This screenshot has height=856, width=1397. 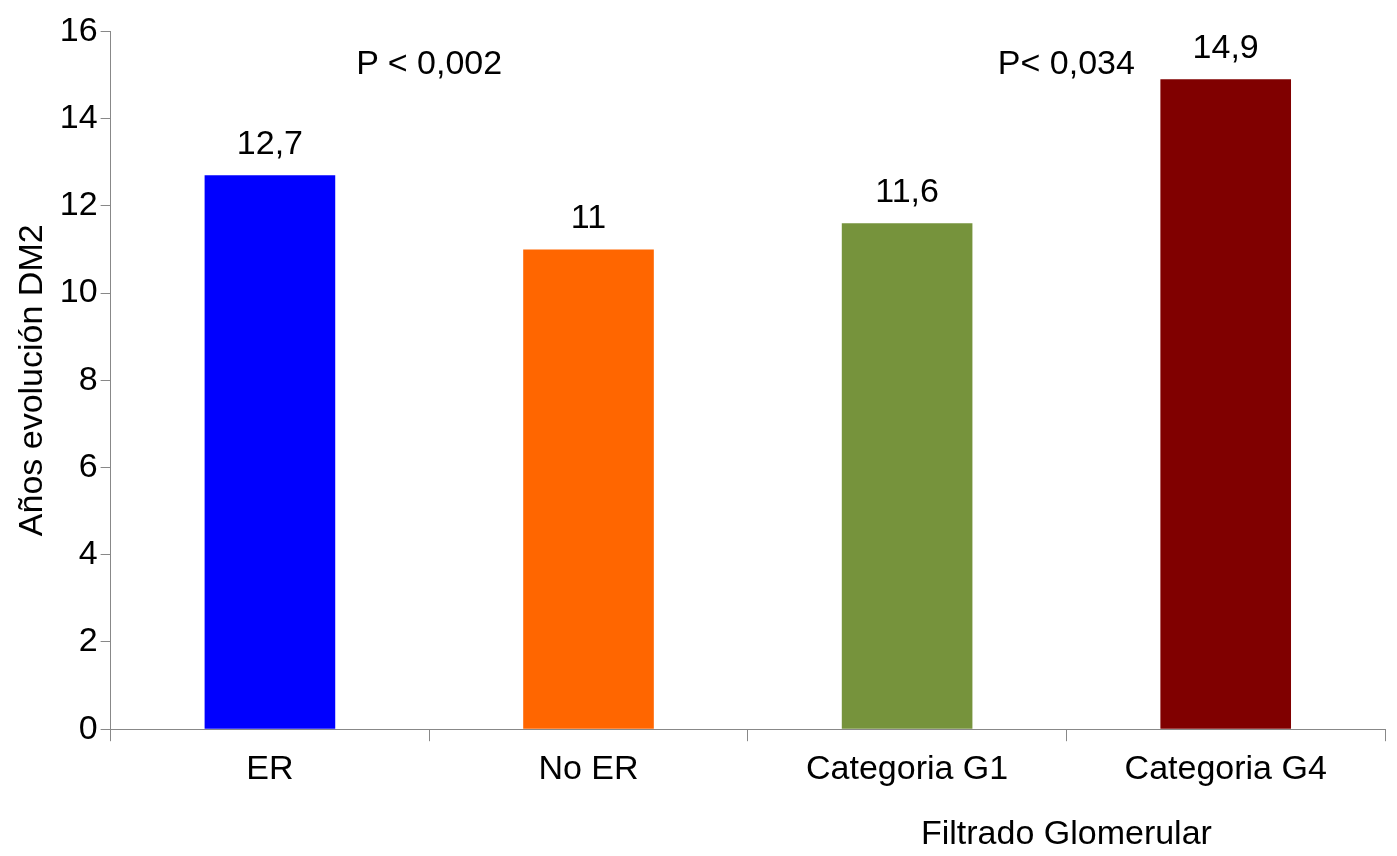 What do you see at coordinates (1225, 766) in the screenshot?
I see `x-tick-label: Categoria G4` at bounding box center [1225, 766].